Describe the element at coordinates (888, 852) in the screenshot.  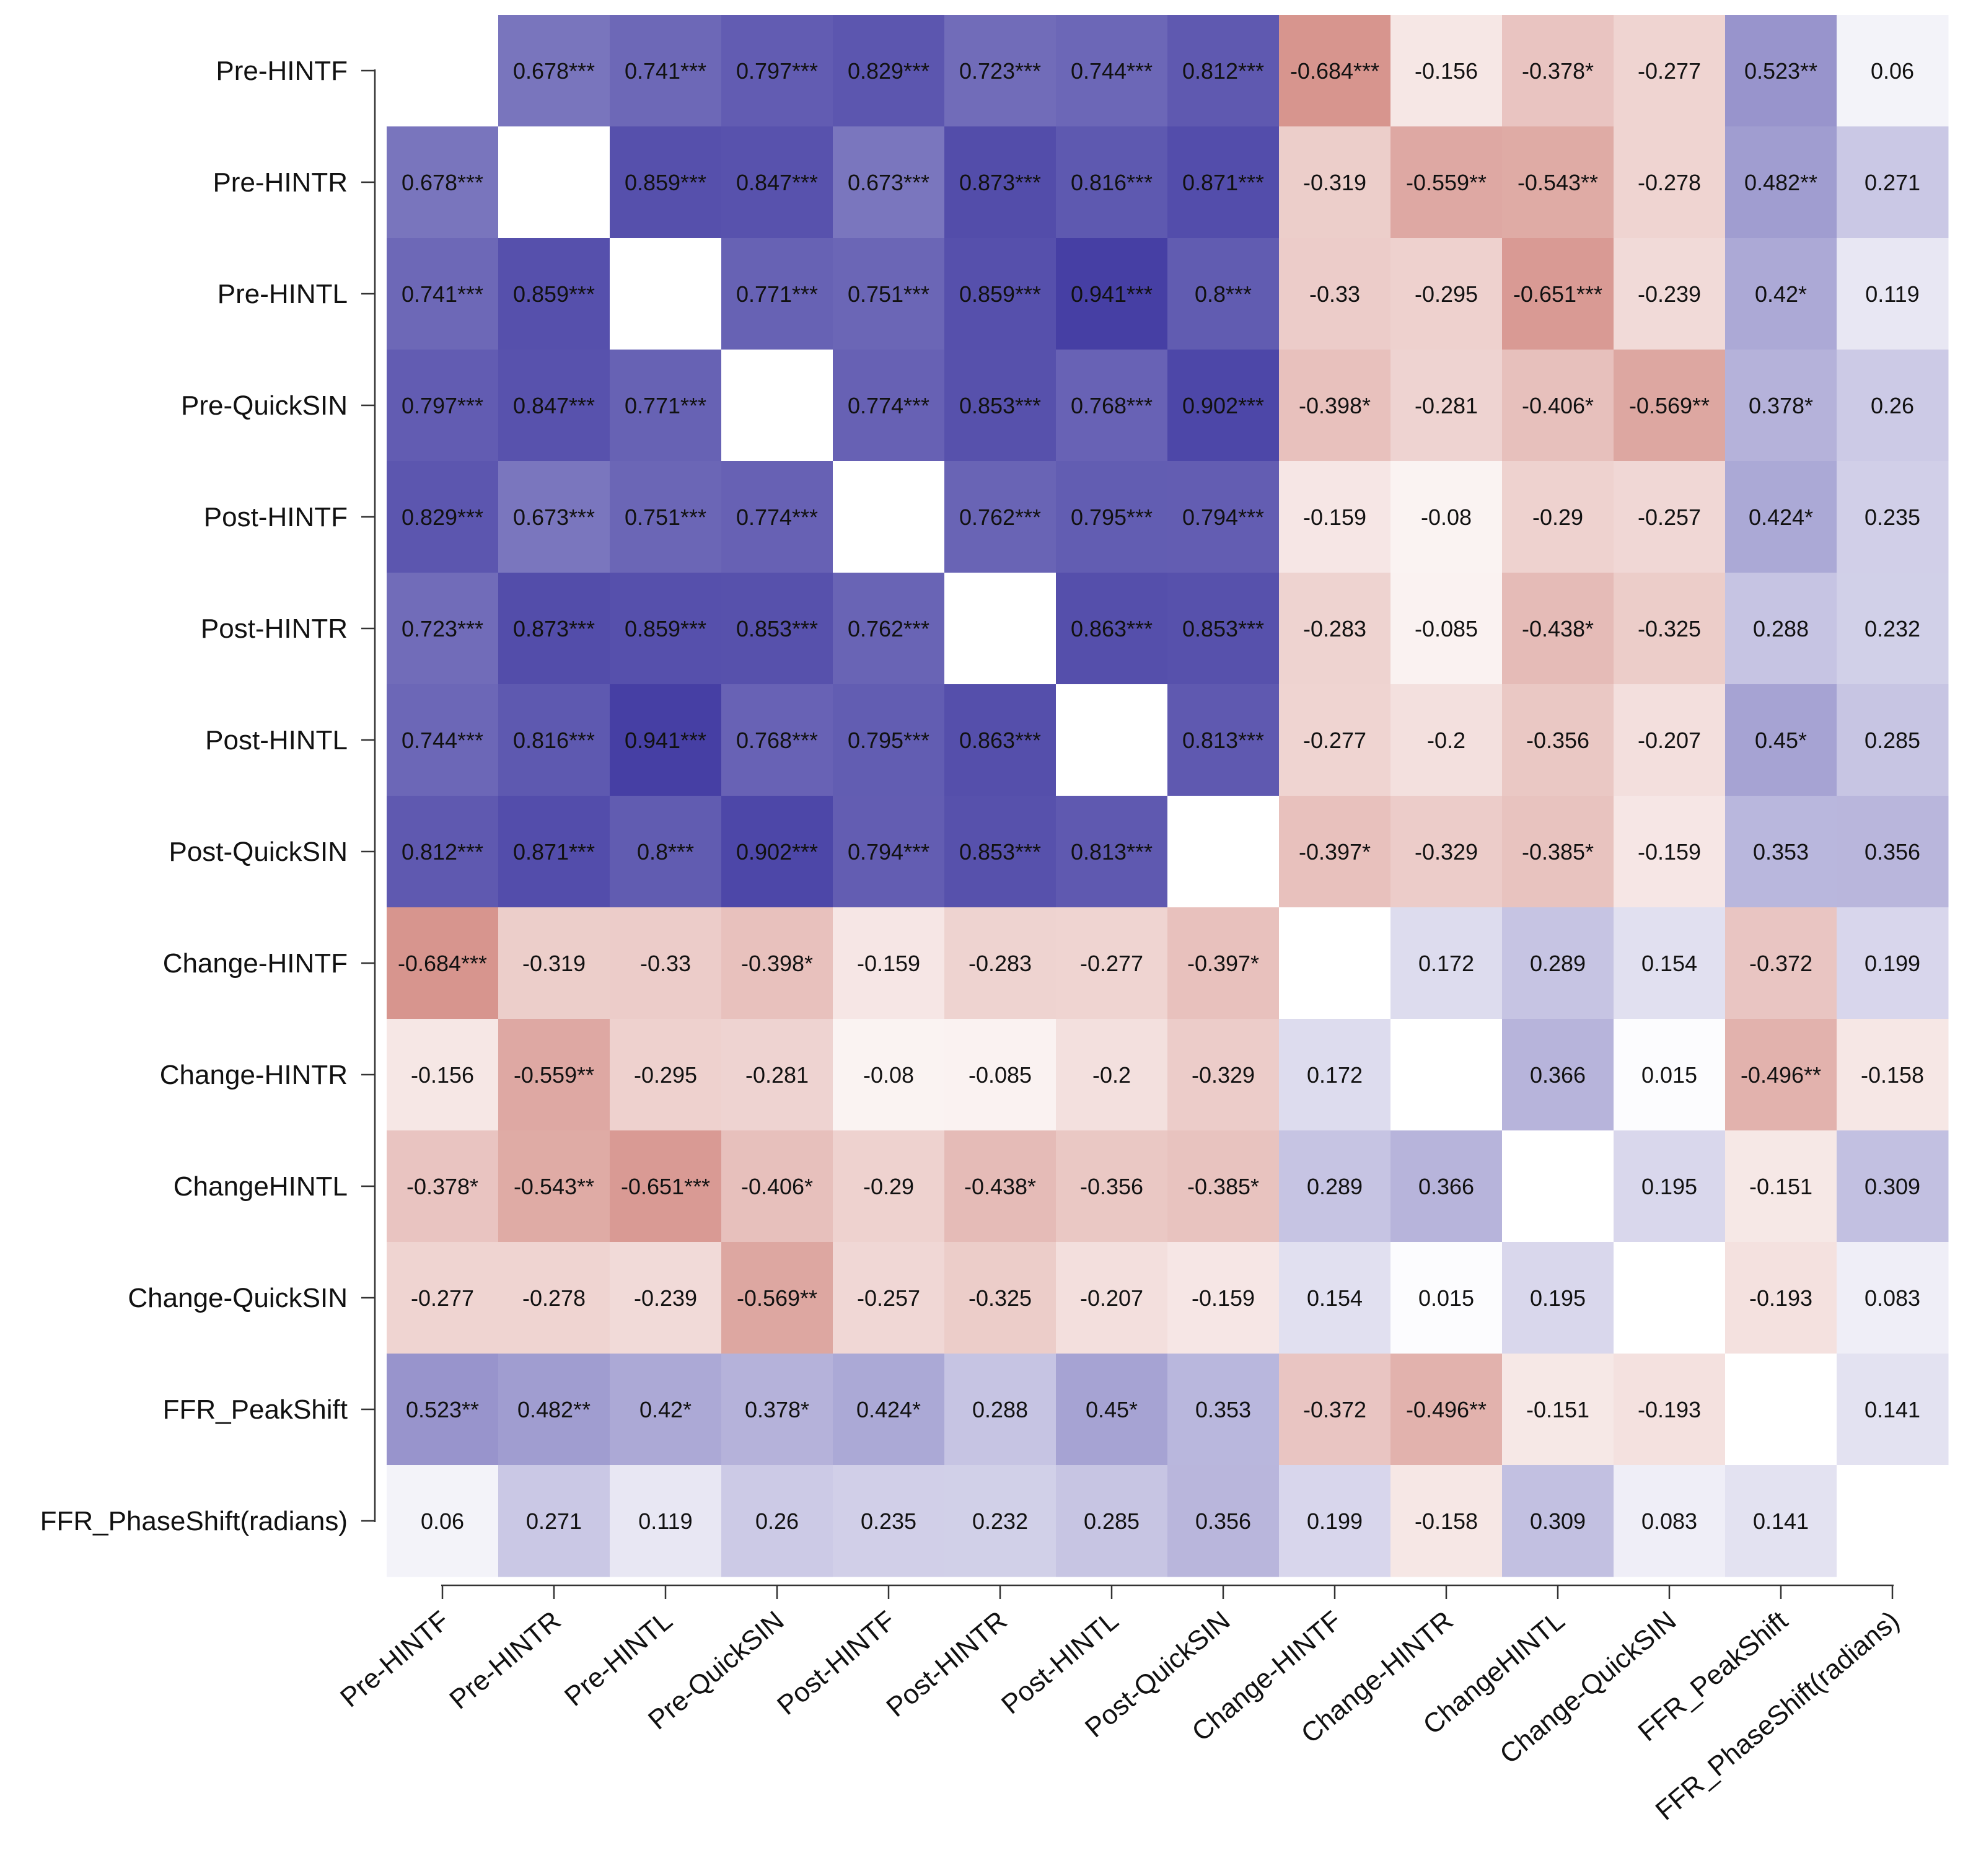
I see `cell-value-label: 0.794***` at that location.